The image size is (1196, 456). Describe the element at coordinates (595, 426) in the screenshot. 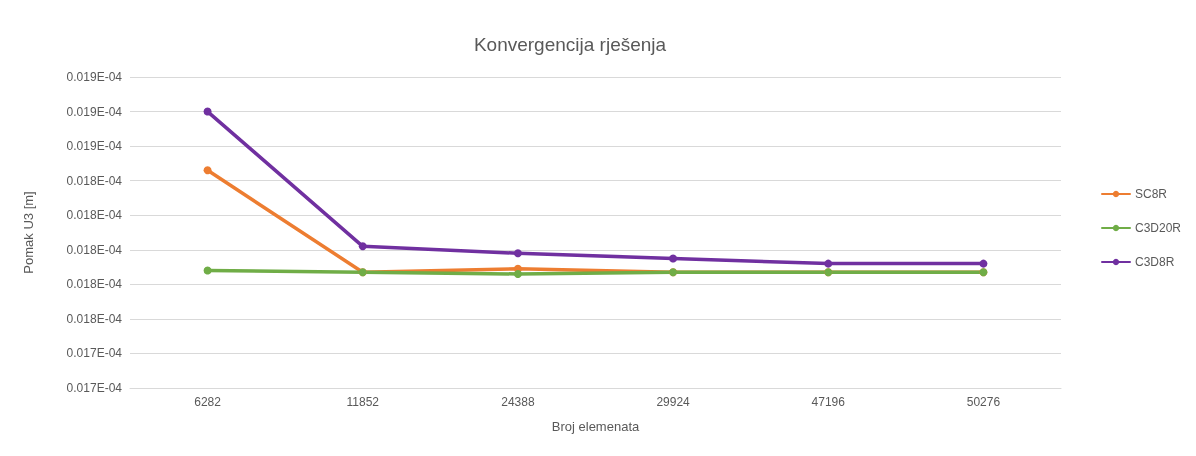

I see `x-axis-title: Broj elemenata` at that location.